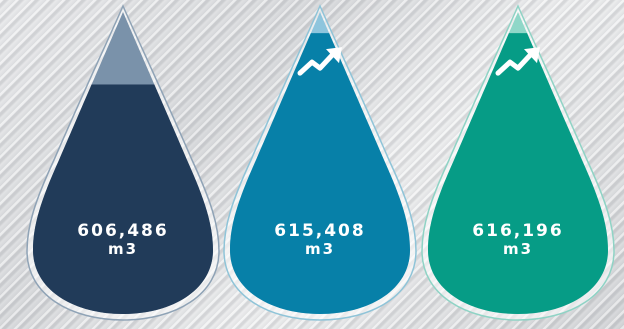  What do you see at coordinates (320, 231) in the screenshot?
I see `drop-2-value: 615,408` at bounding box center [320, 231].